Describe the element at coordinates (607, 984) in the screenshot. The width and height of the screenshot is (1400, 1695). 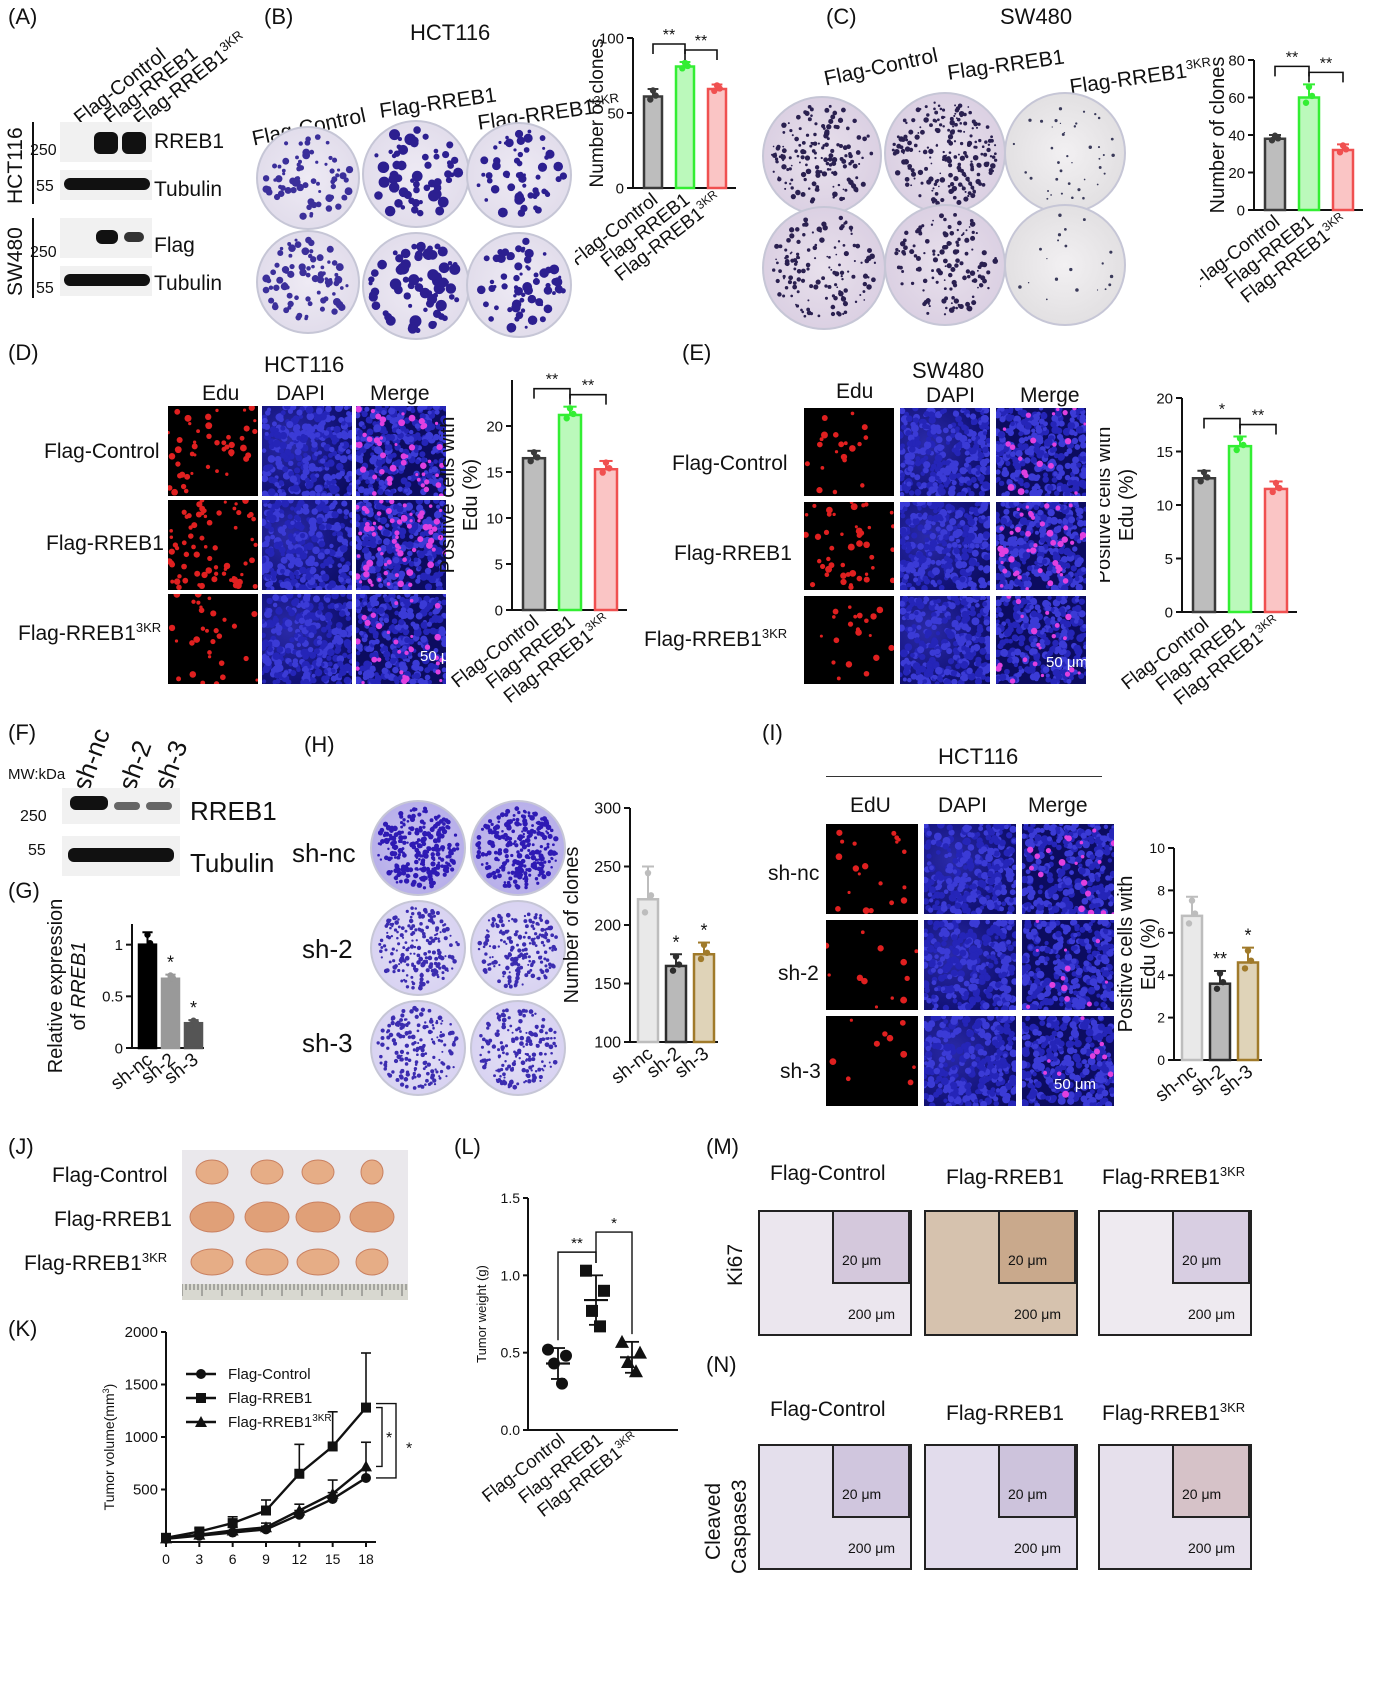
I see `y-tick-label: 150` at that location.